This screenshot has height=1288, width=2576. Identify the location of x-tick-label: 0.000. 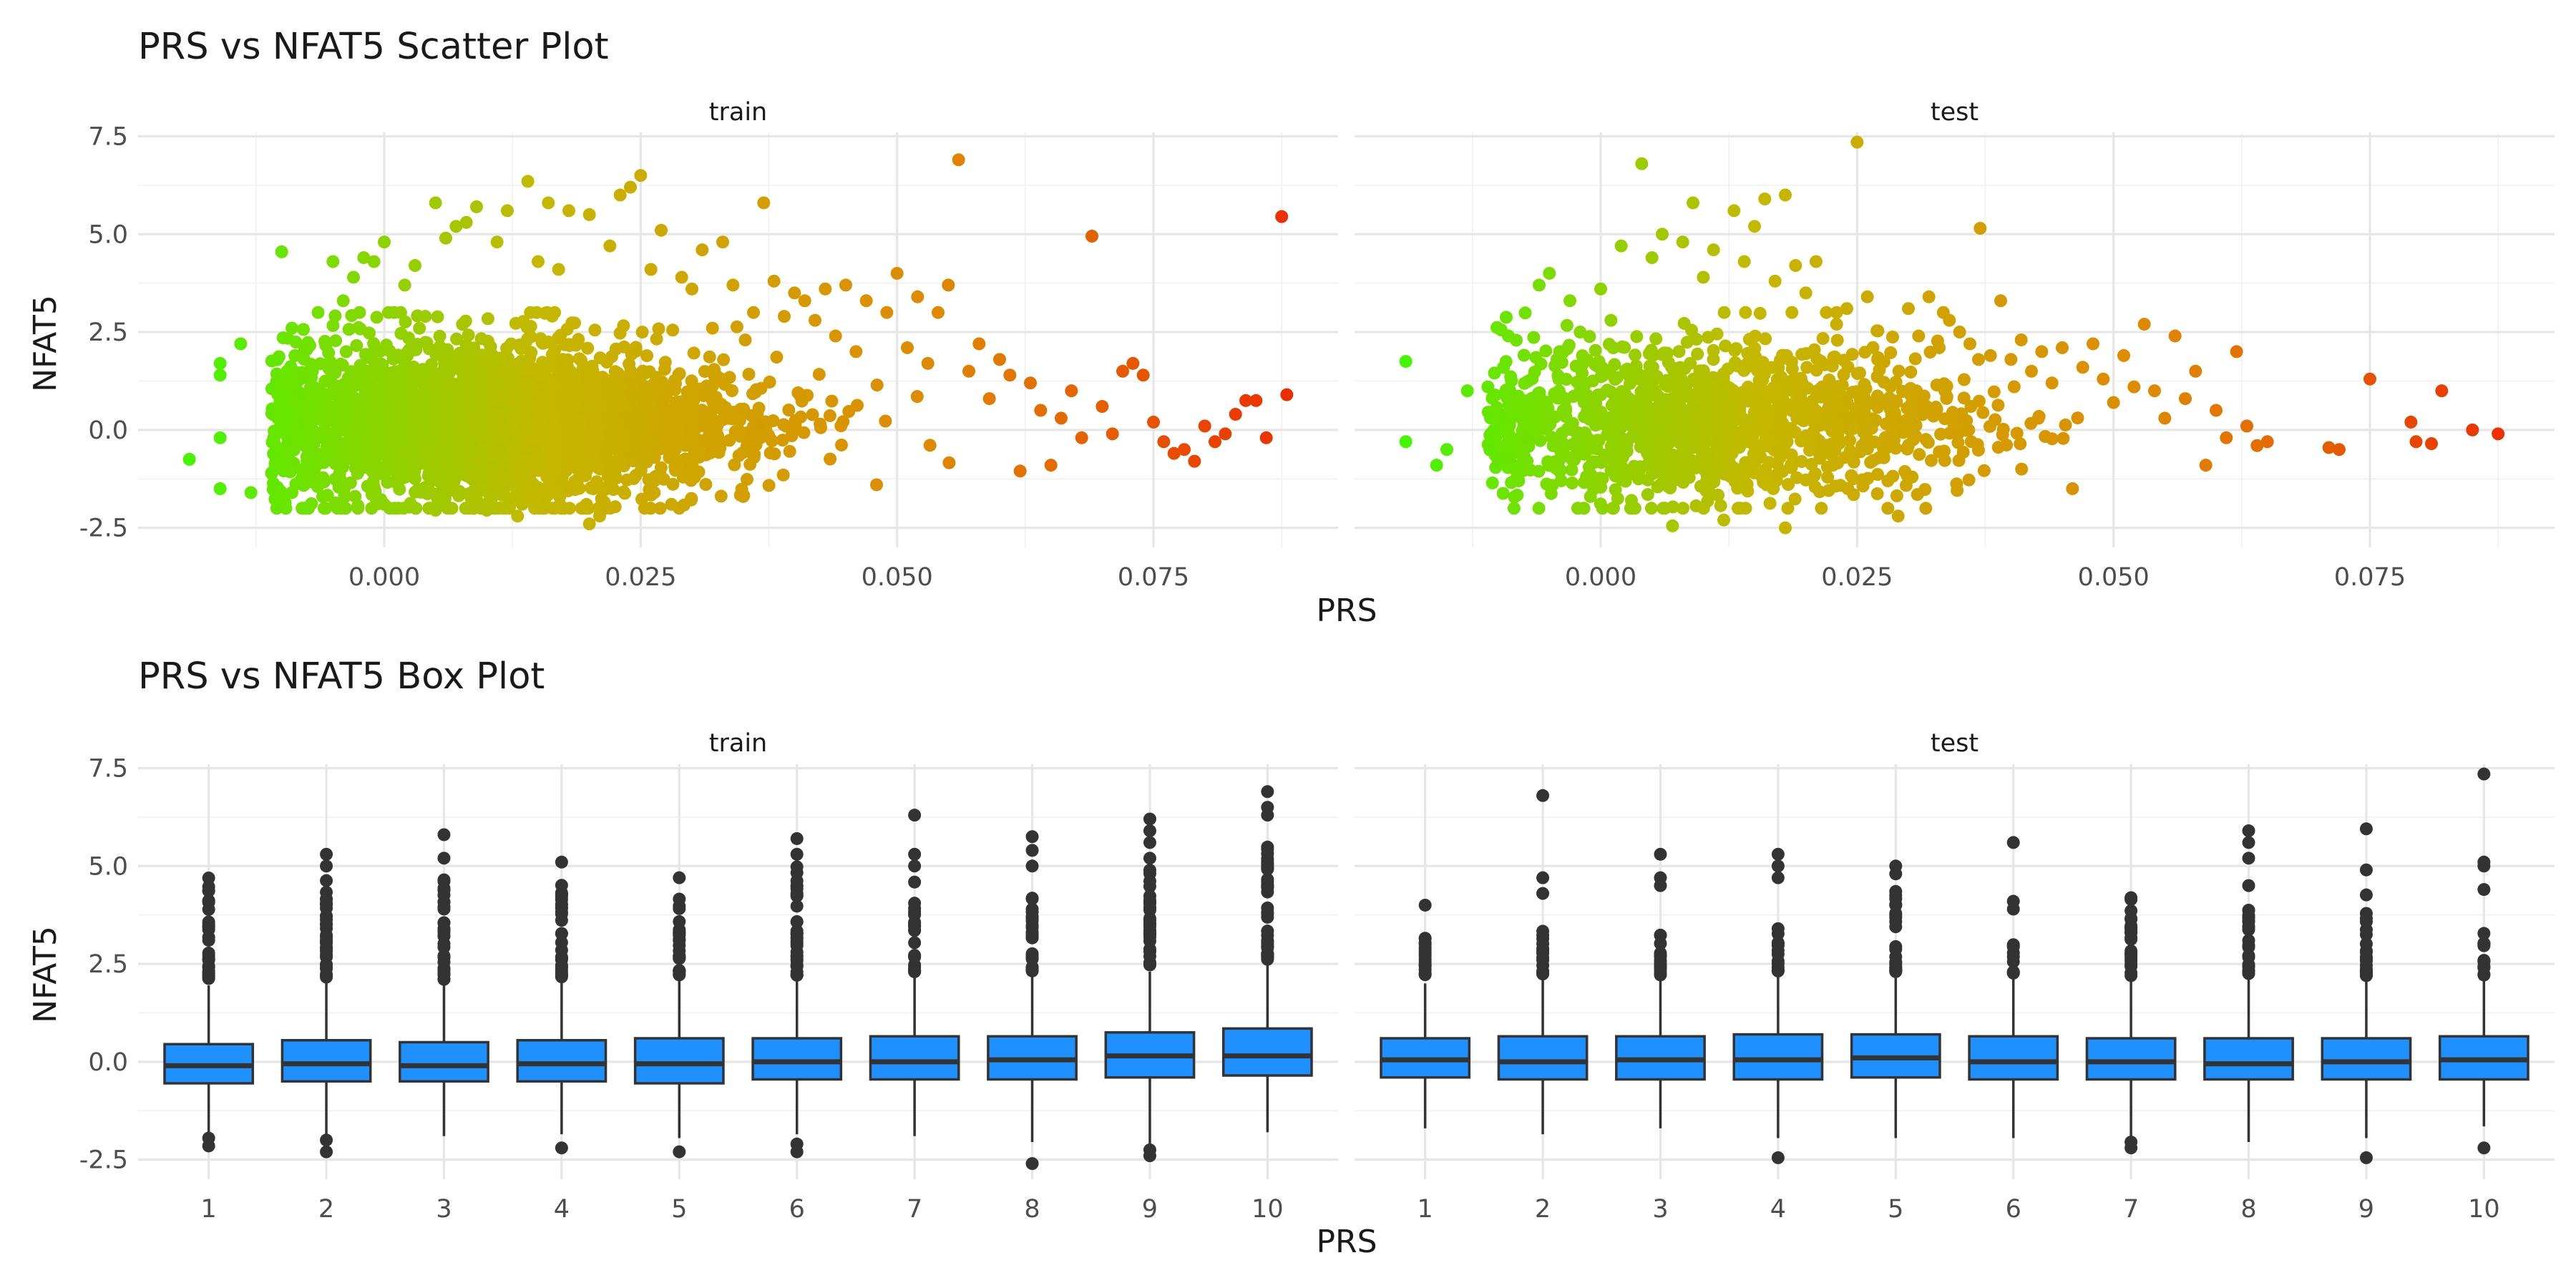
(384, 577).